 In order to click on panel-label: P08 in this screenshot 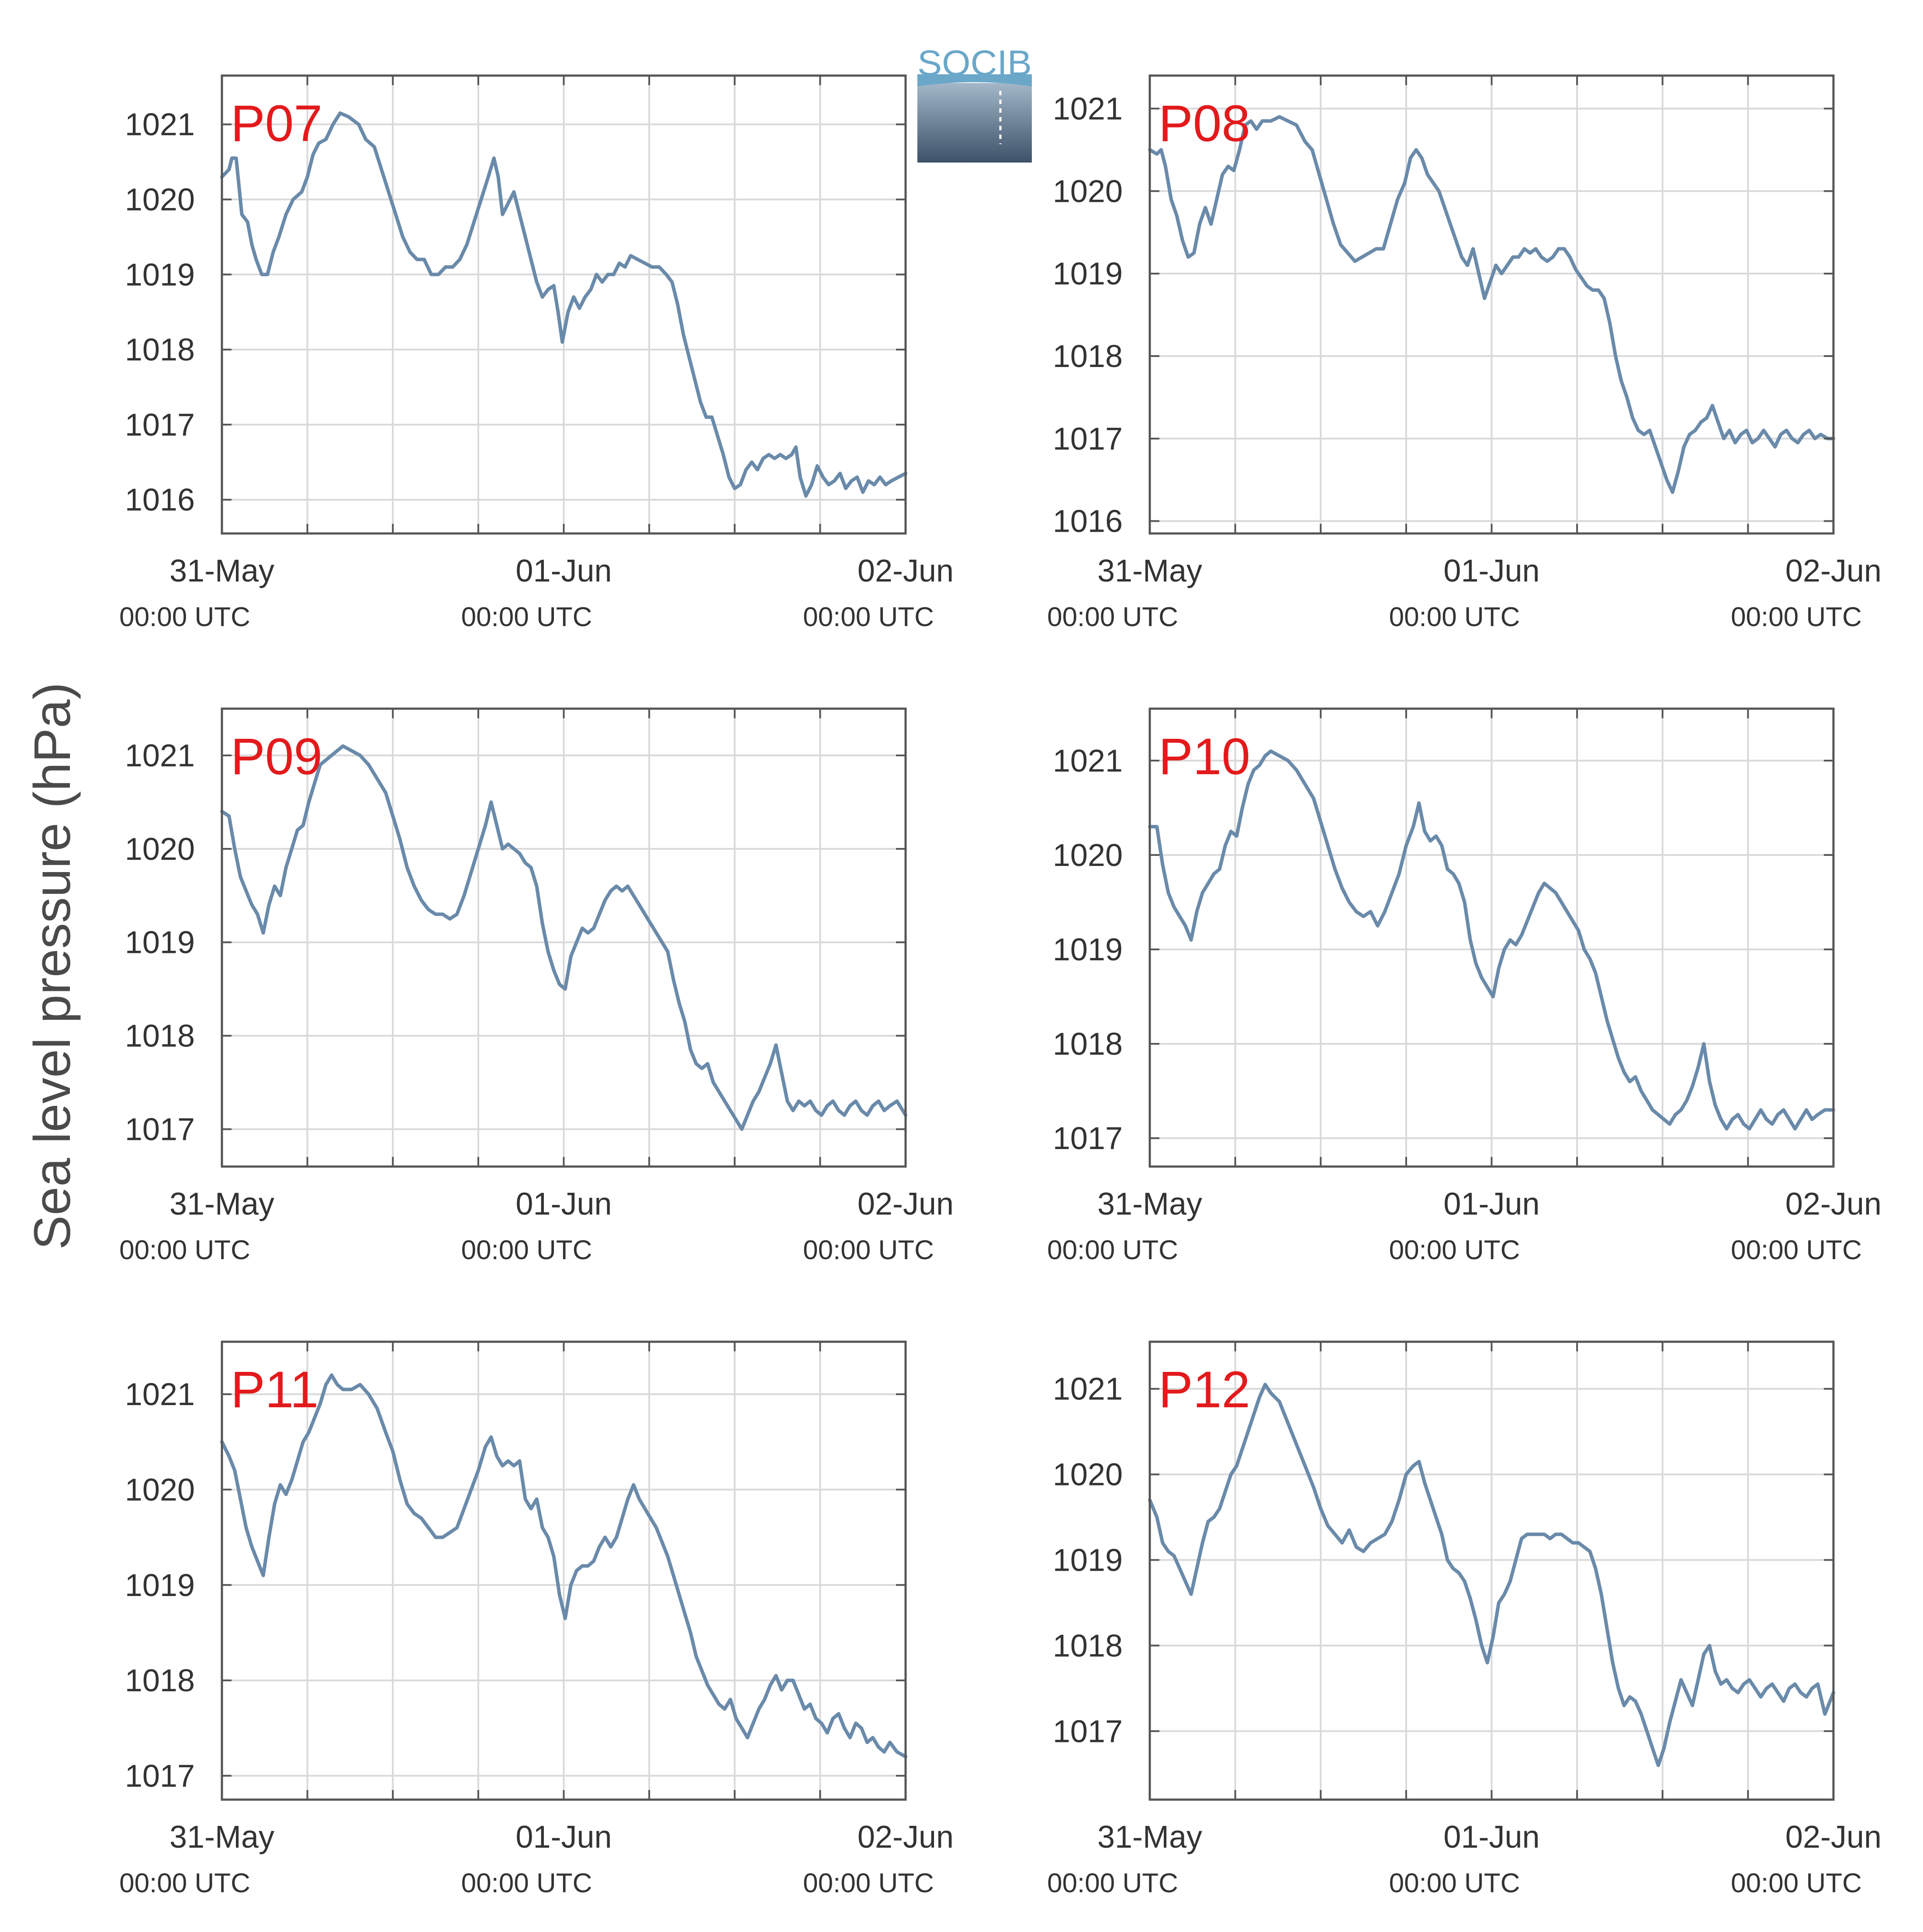, I will do `click(1204, 123)`.